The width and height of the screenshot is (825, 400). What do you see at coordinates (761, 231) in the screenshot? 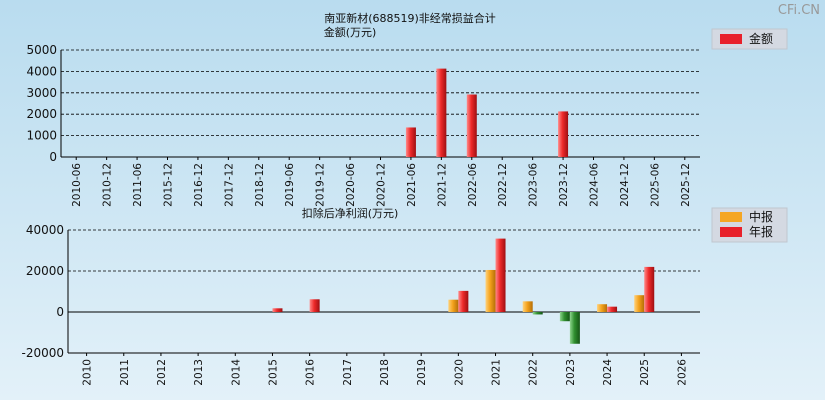
I see `legend-label-annual: 年报` at bounding box center [761, 231].